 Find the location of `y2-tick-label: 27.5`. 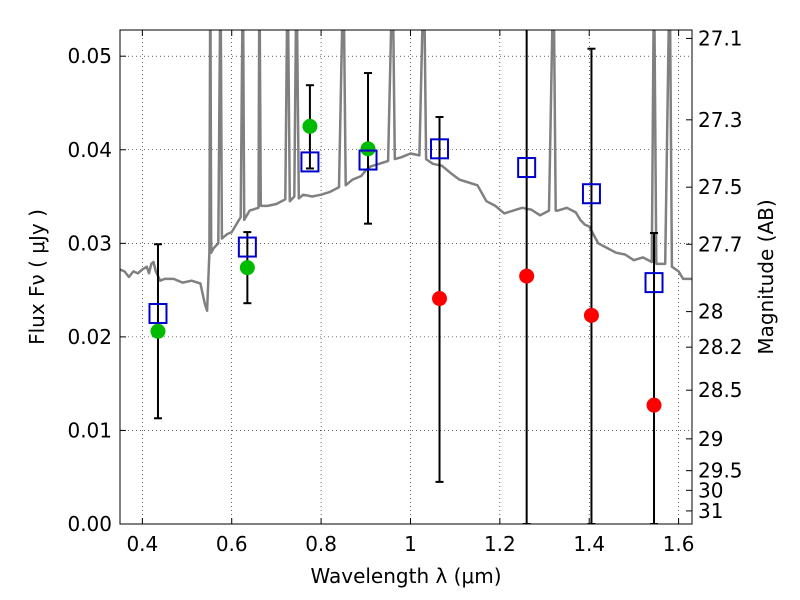

y2-tick-label: 27.5 is located at coordinates (720, 187).